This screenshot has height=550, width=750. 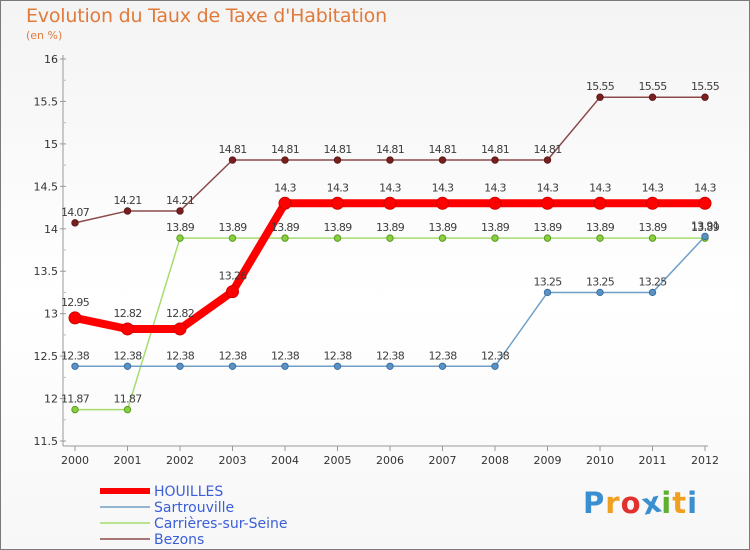 I want to click on x-tick-label: 2000, so click(x=75, y=460).